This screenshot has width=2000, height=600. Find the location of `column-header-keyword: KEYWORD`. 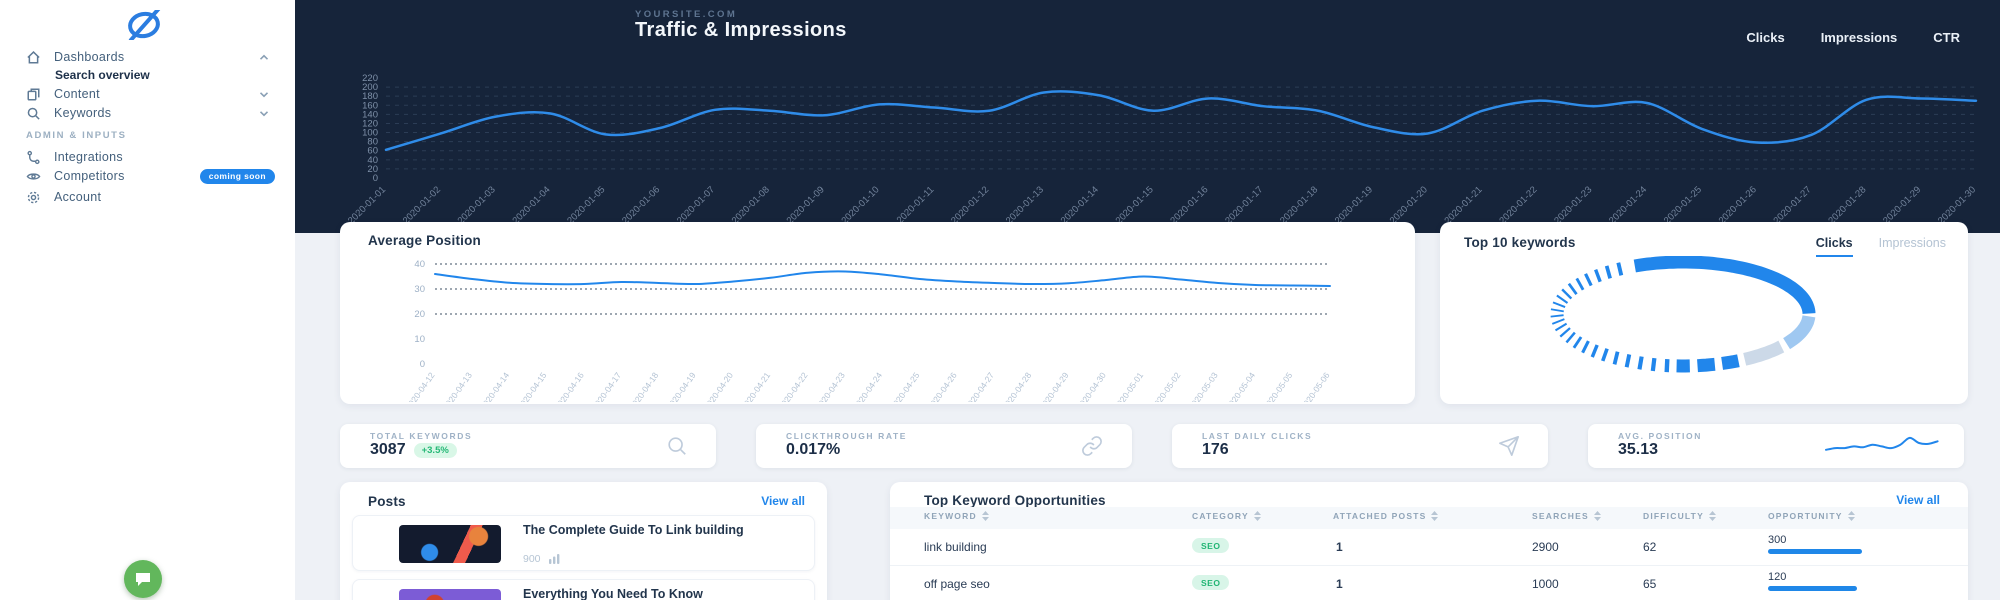

column-header-keyword: KEYWORD is located at coordinates (956, 516).